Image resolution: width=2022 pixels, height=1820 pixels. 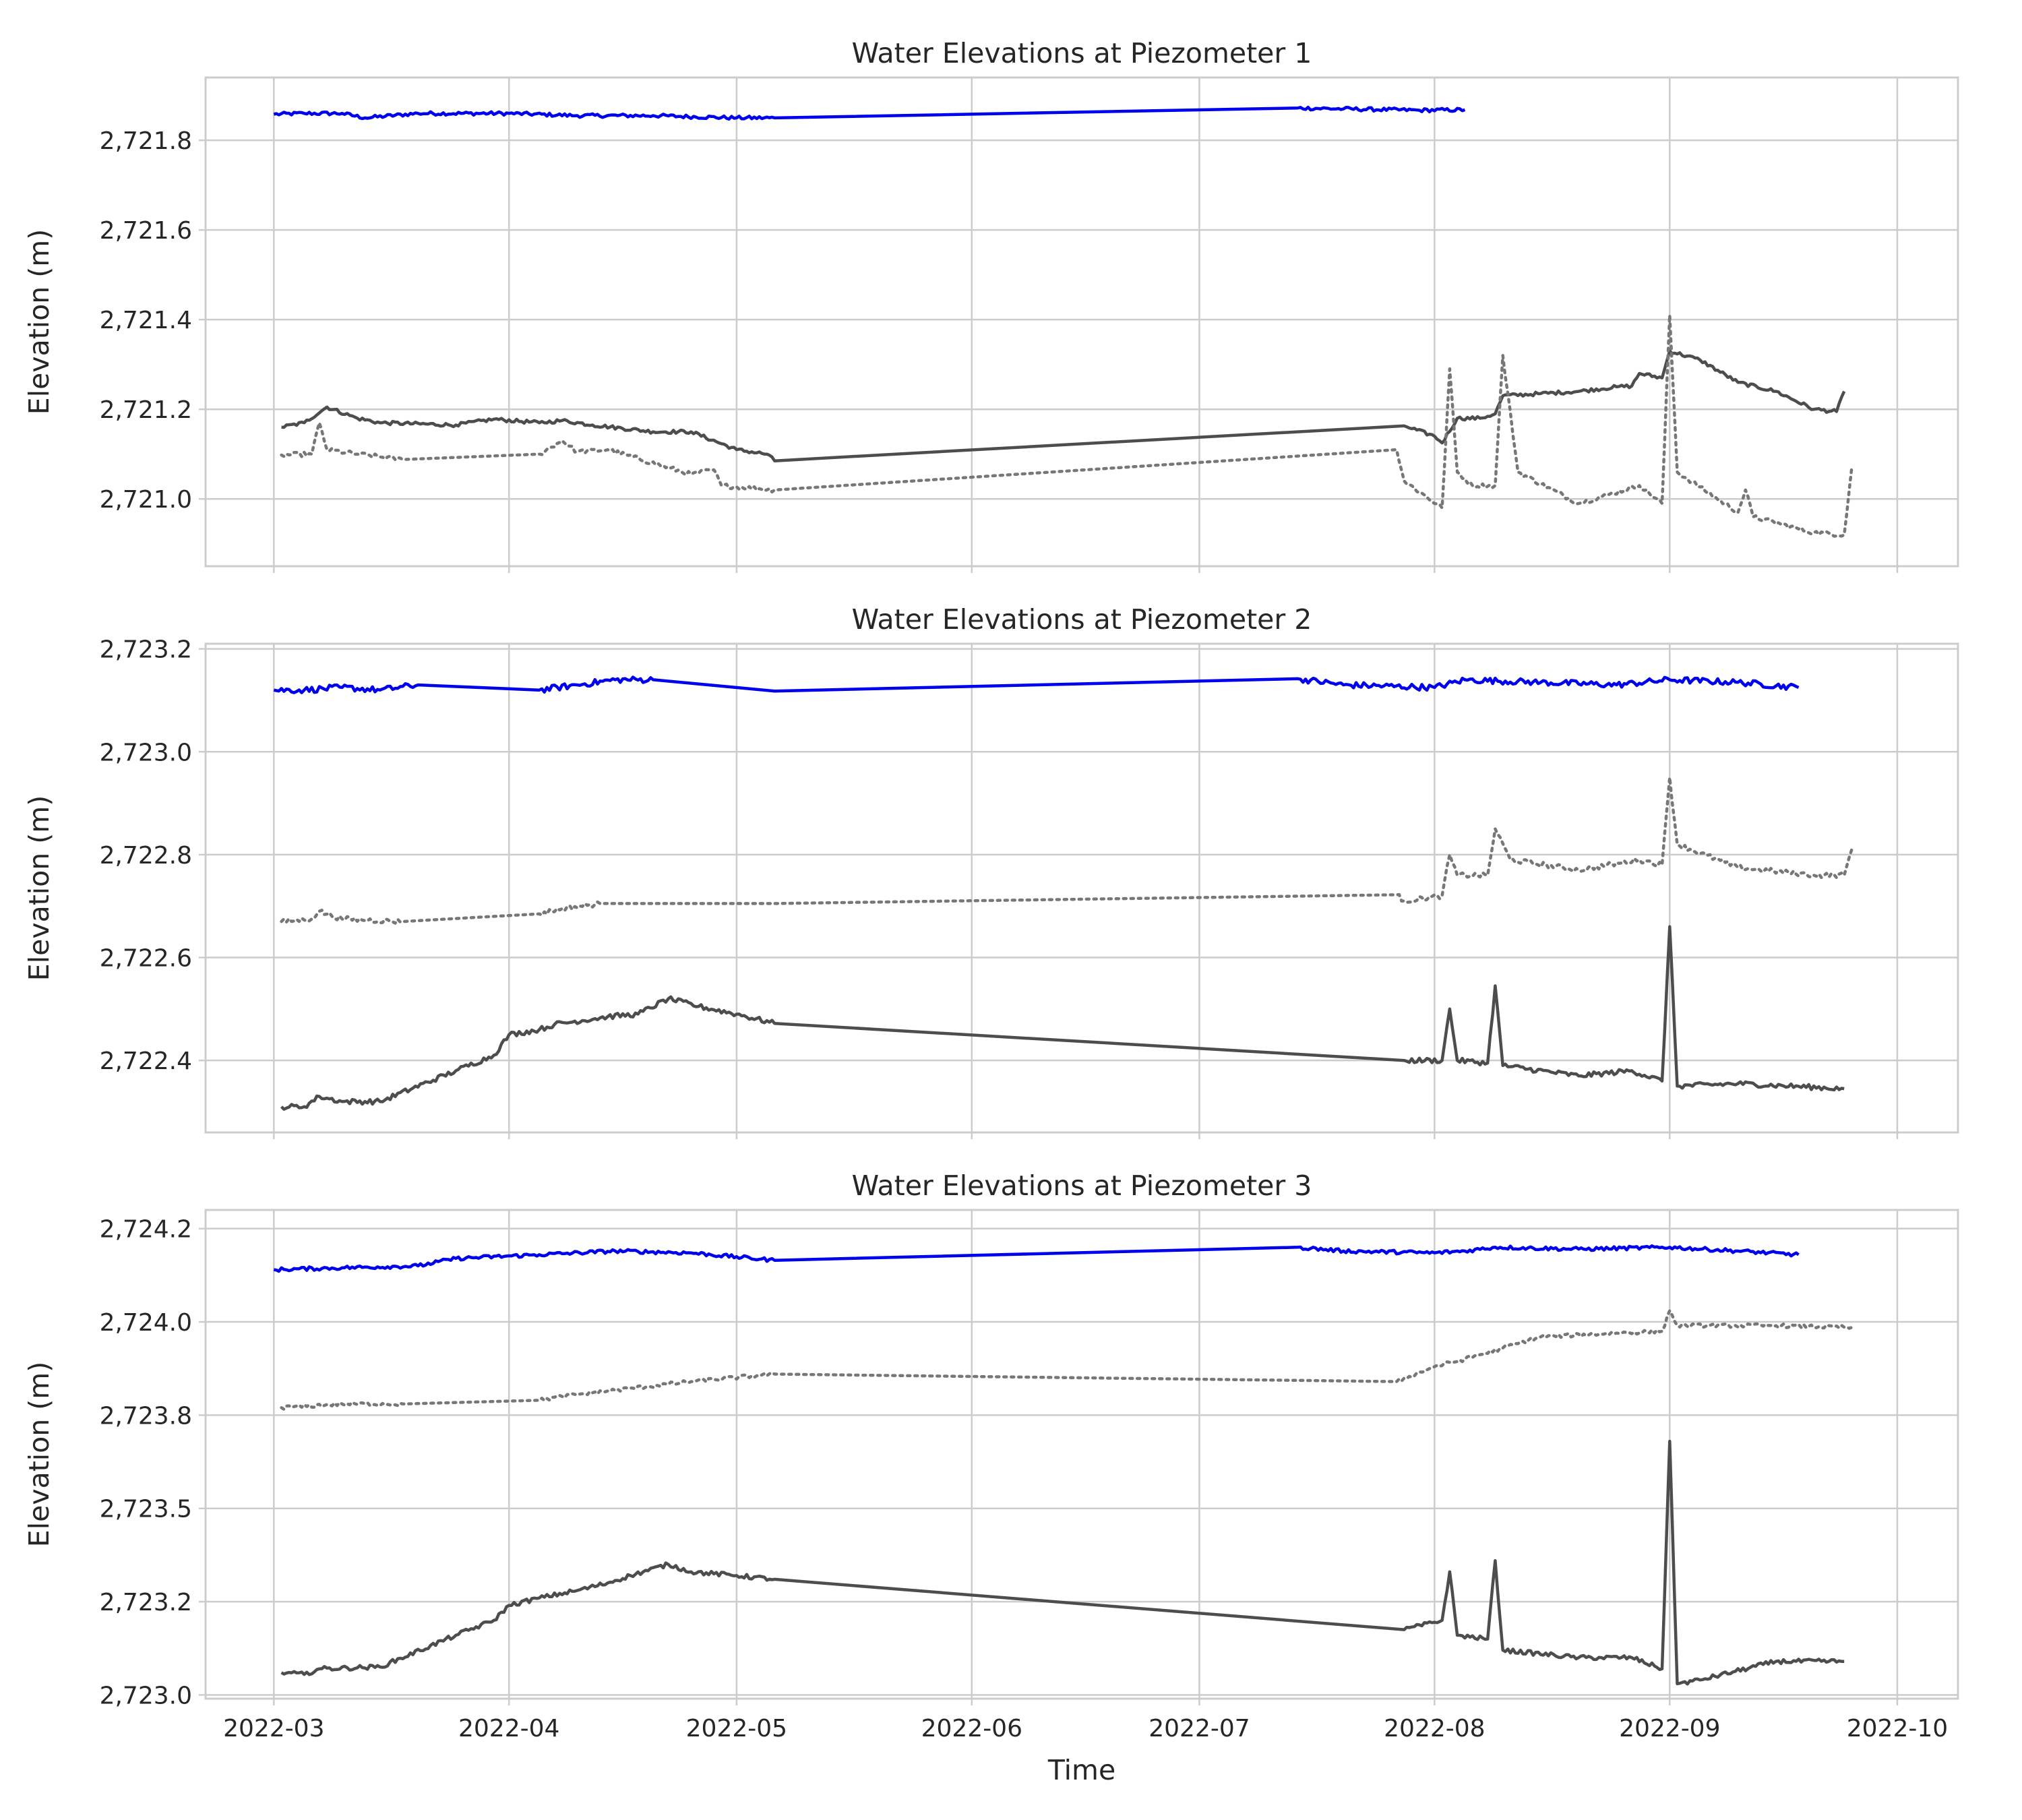 What do you see at coordinates (509, 1728) in the screenshot?
I see `x-tick-label: 2022-04` at bounding box center [509, 1728].